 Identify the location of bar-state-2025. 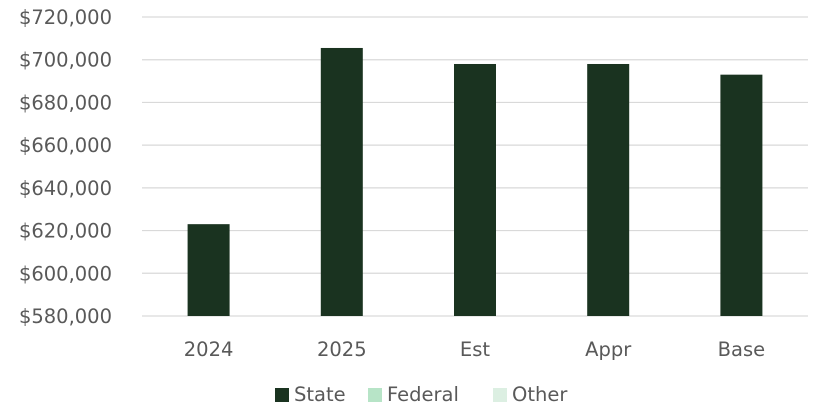
(341, 181).